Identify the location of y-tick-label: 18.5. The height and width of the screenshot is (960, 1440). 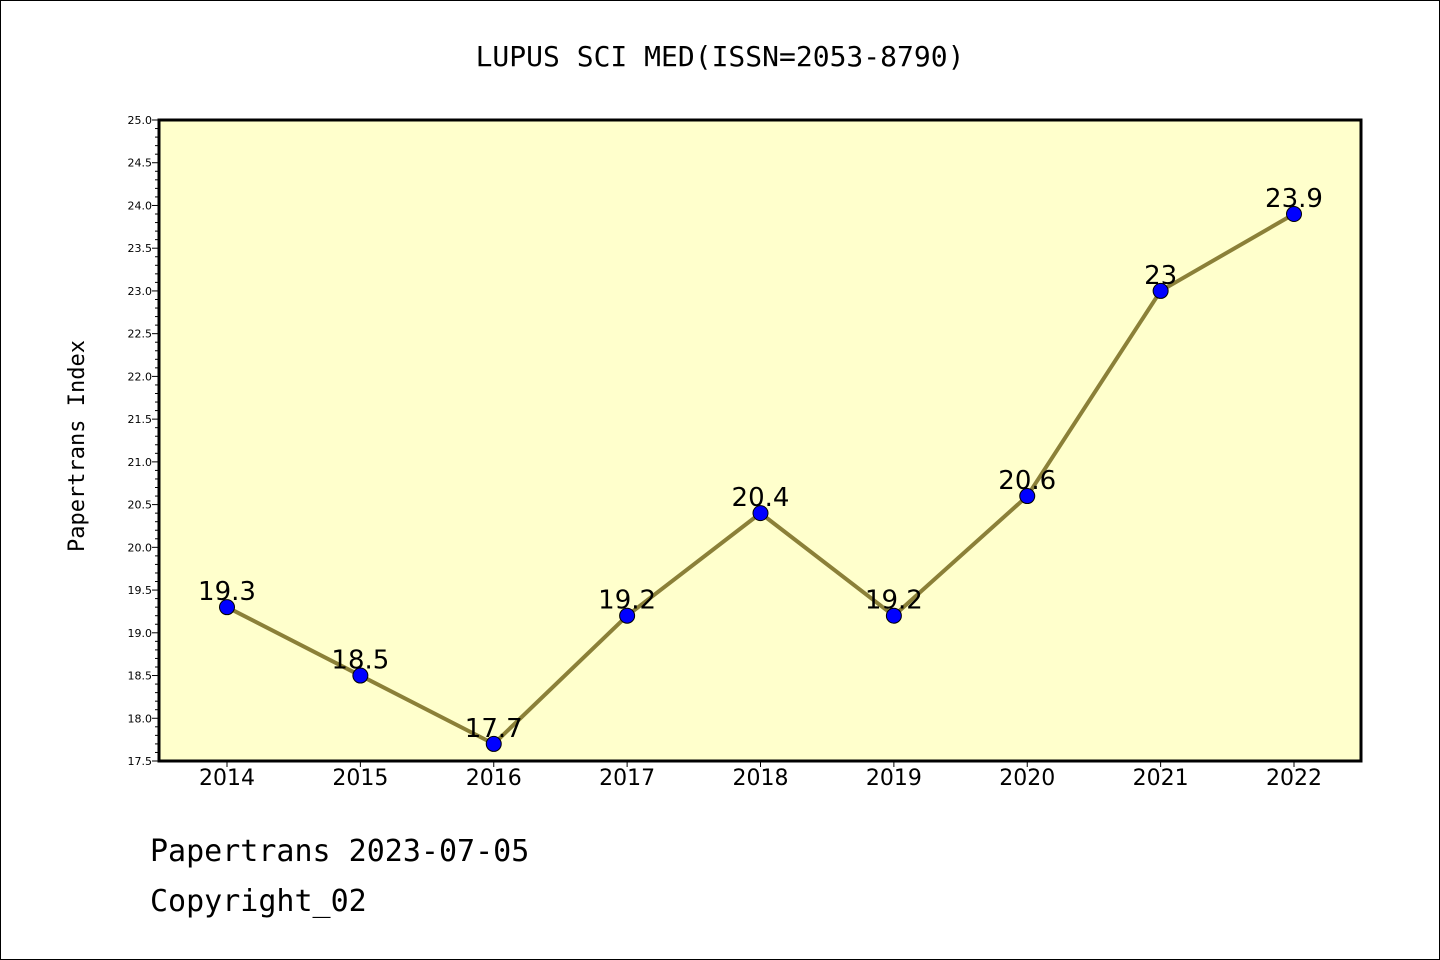
(140, 676).